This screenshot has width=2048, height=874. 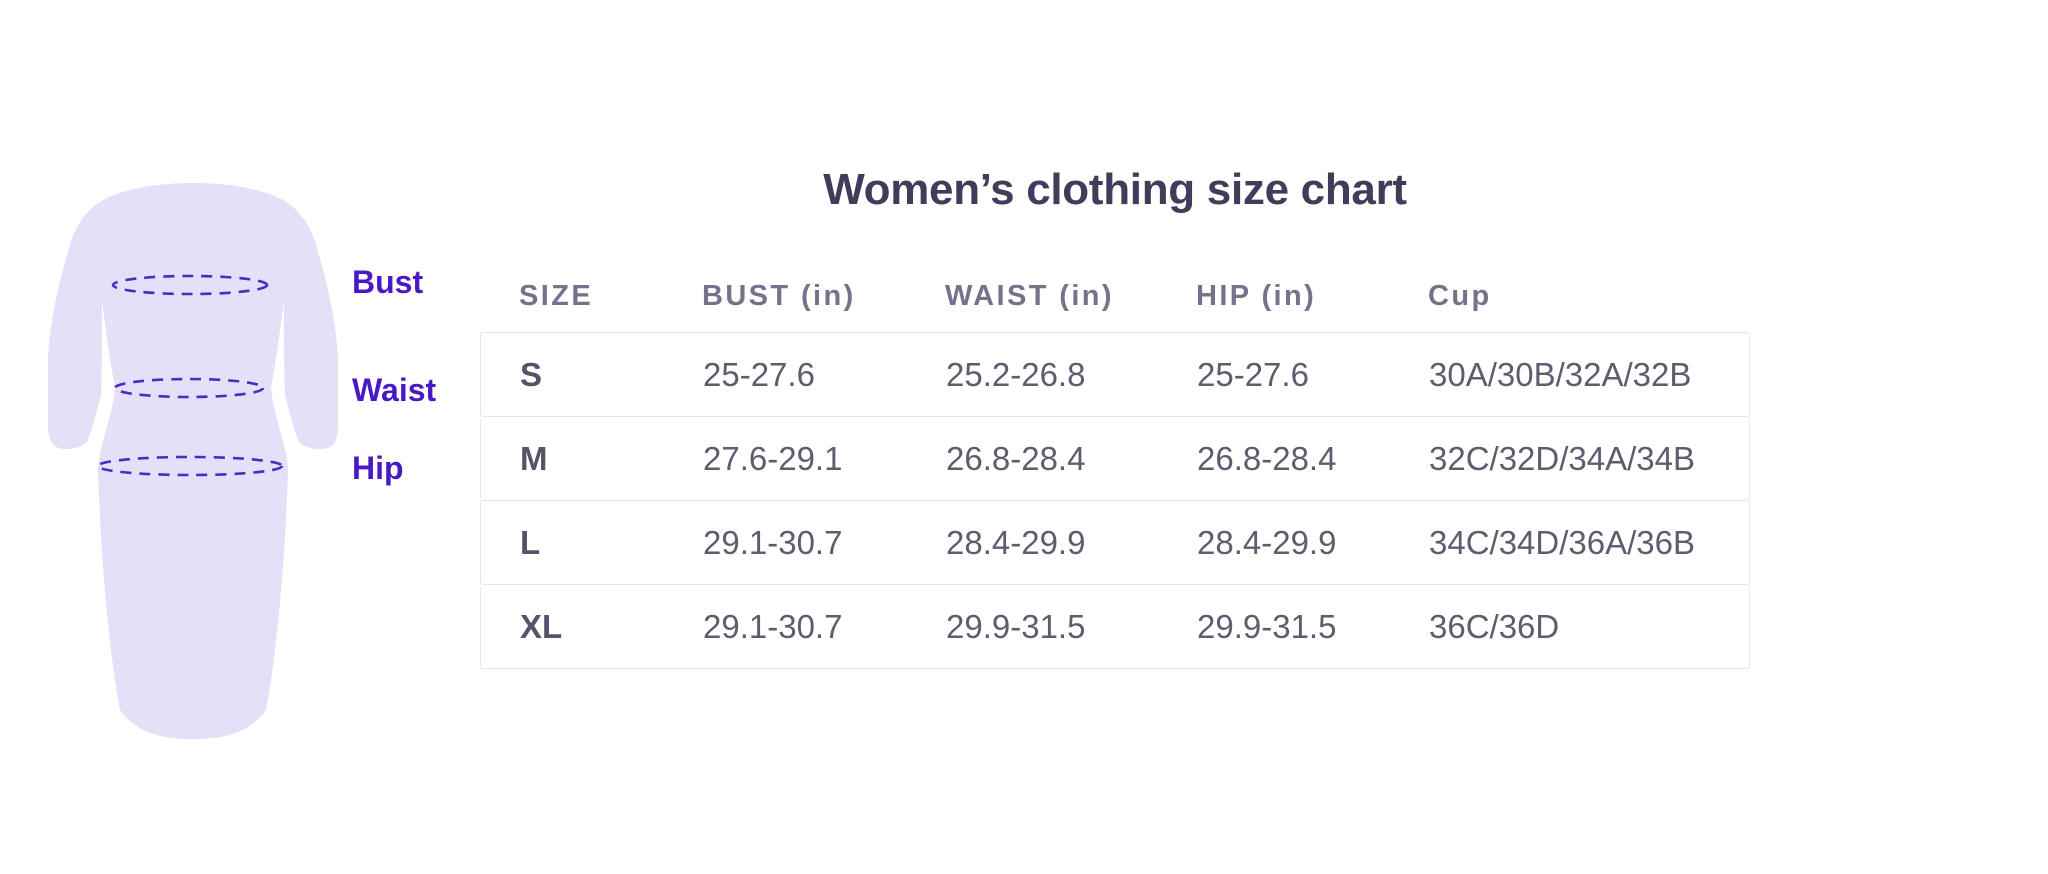 I want to click on waist-cell: 26.8-28.4, so click(x=1016, y=458).